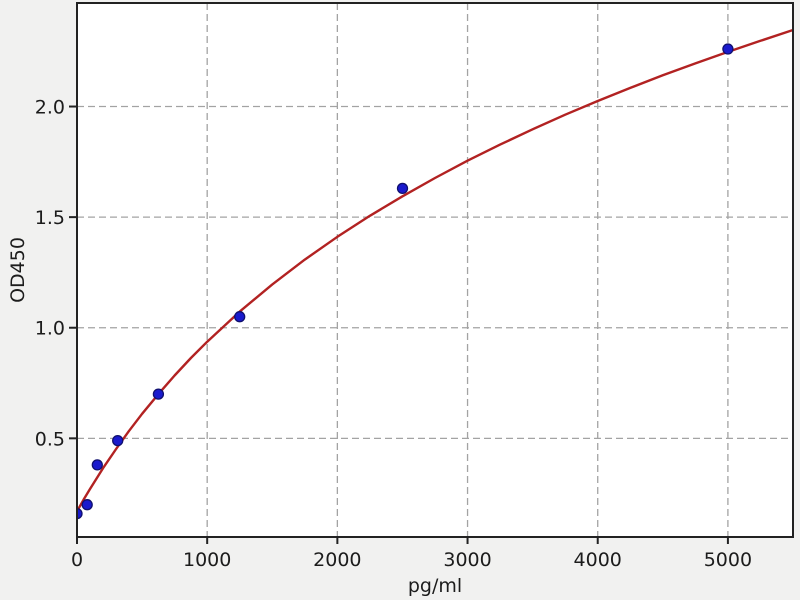 The height and width of the screenshot is (600, 800). What do you see at coordinates (728, 560) in the screenshot?
I see `x-tick-label: 5000` at bounding box center [728, 560].